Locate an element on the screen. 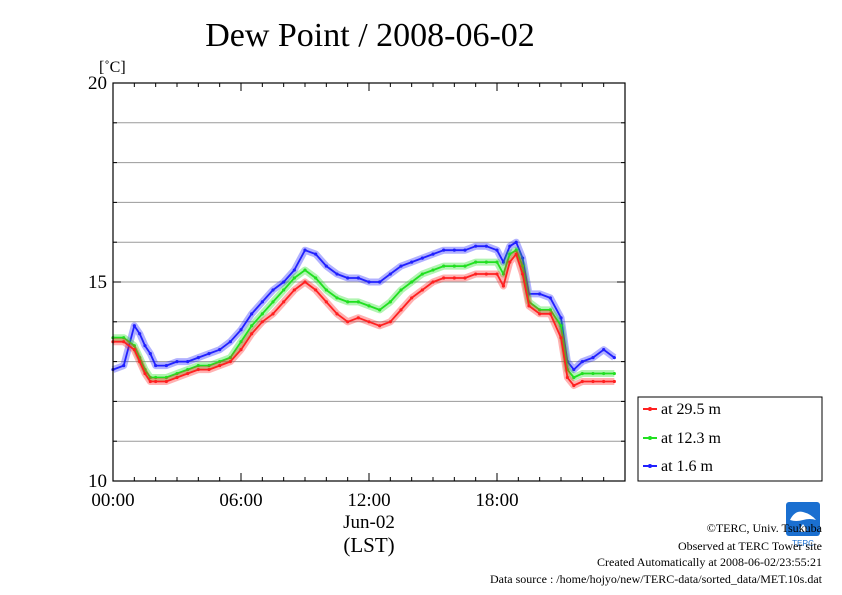 The width and height of the screenshot is (842, 595). legend-label: at 12.3 m is located at coordinates (691, 438).